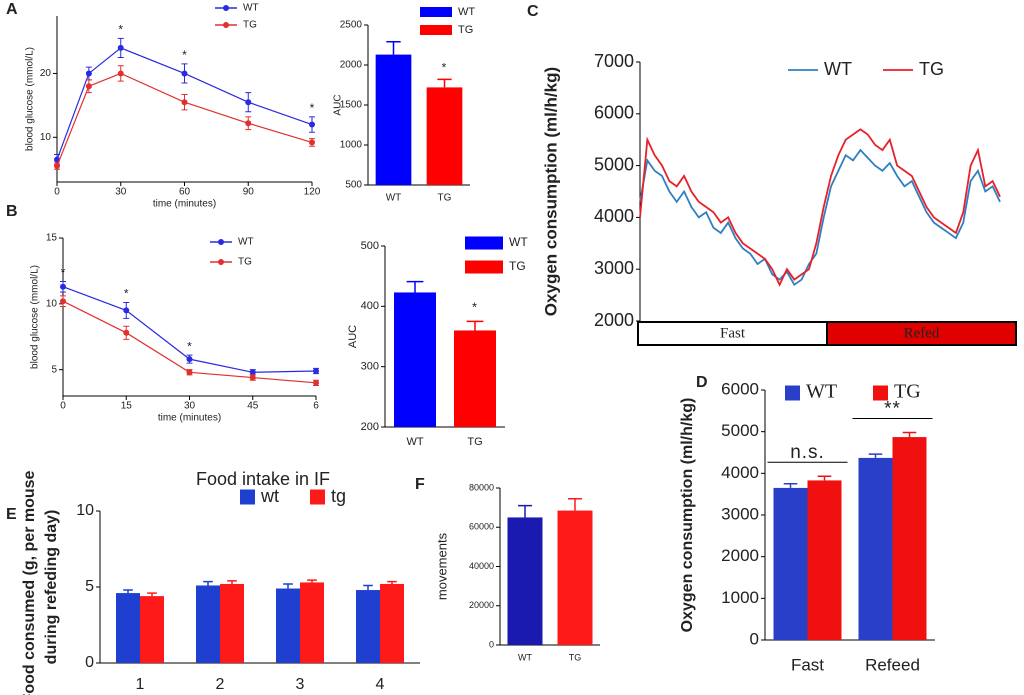 Image resolution: width=1024 pixels, height=695 pixels. What do you see at coordinates (29, 582) in the screenshot?
I see `y-axis-label: Food consumed (g, per mouse` at bounding box center [29, 582].